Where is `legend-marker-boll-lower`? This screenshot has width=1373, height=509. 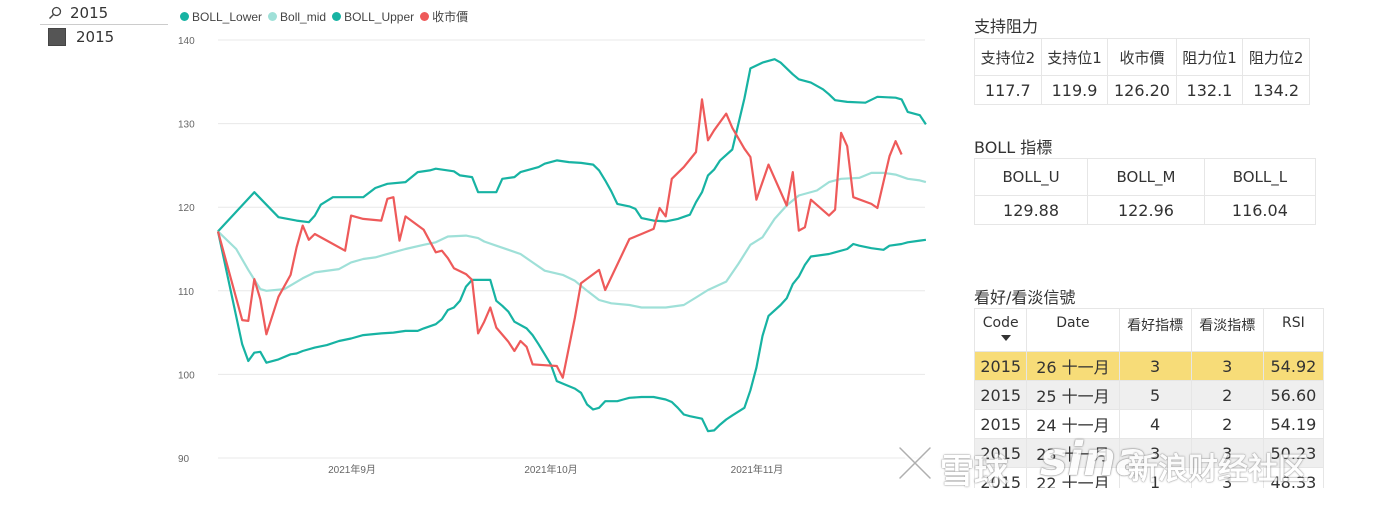 legend-marker-boll-lower is located at coordinates (184, 16).